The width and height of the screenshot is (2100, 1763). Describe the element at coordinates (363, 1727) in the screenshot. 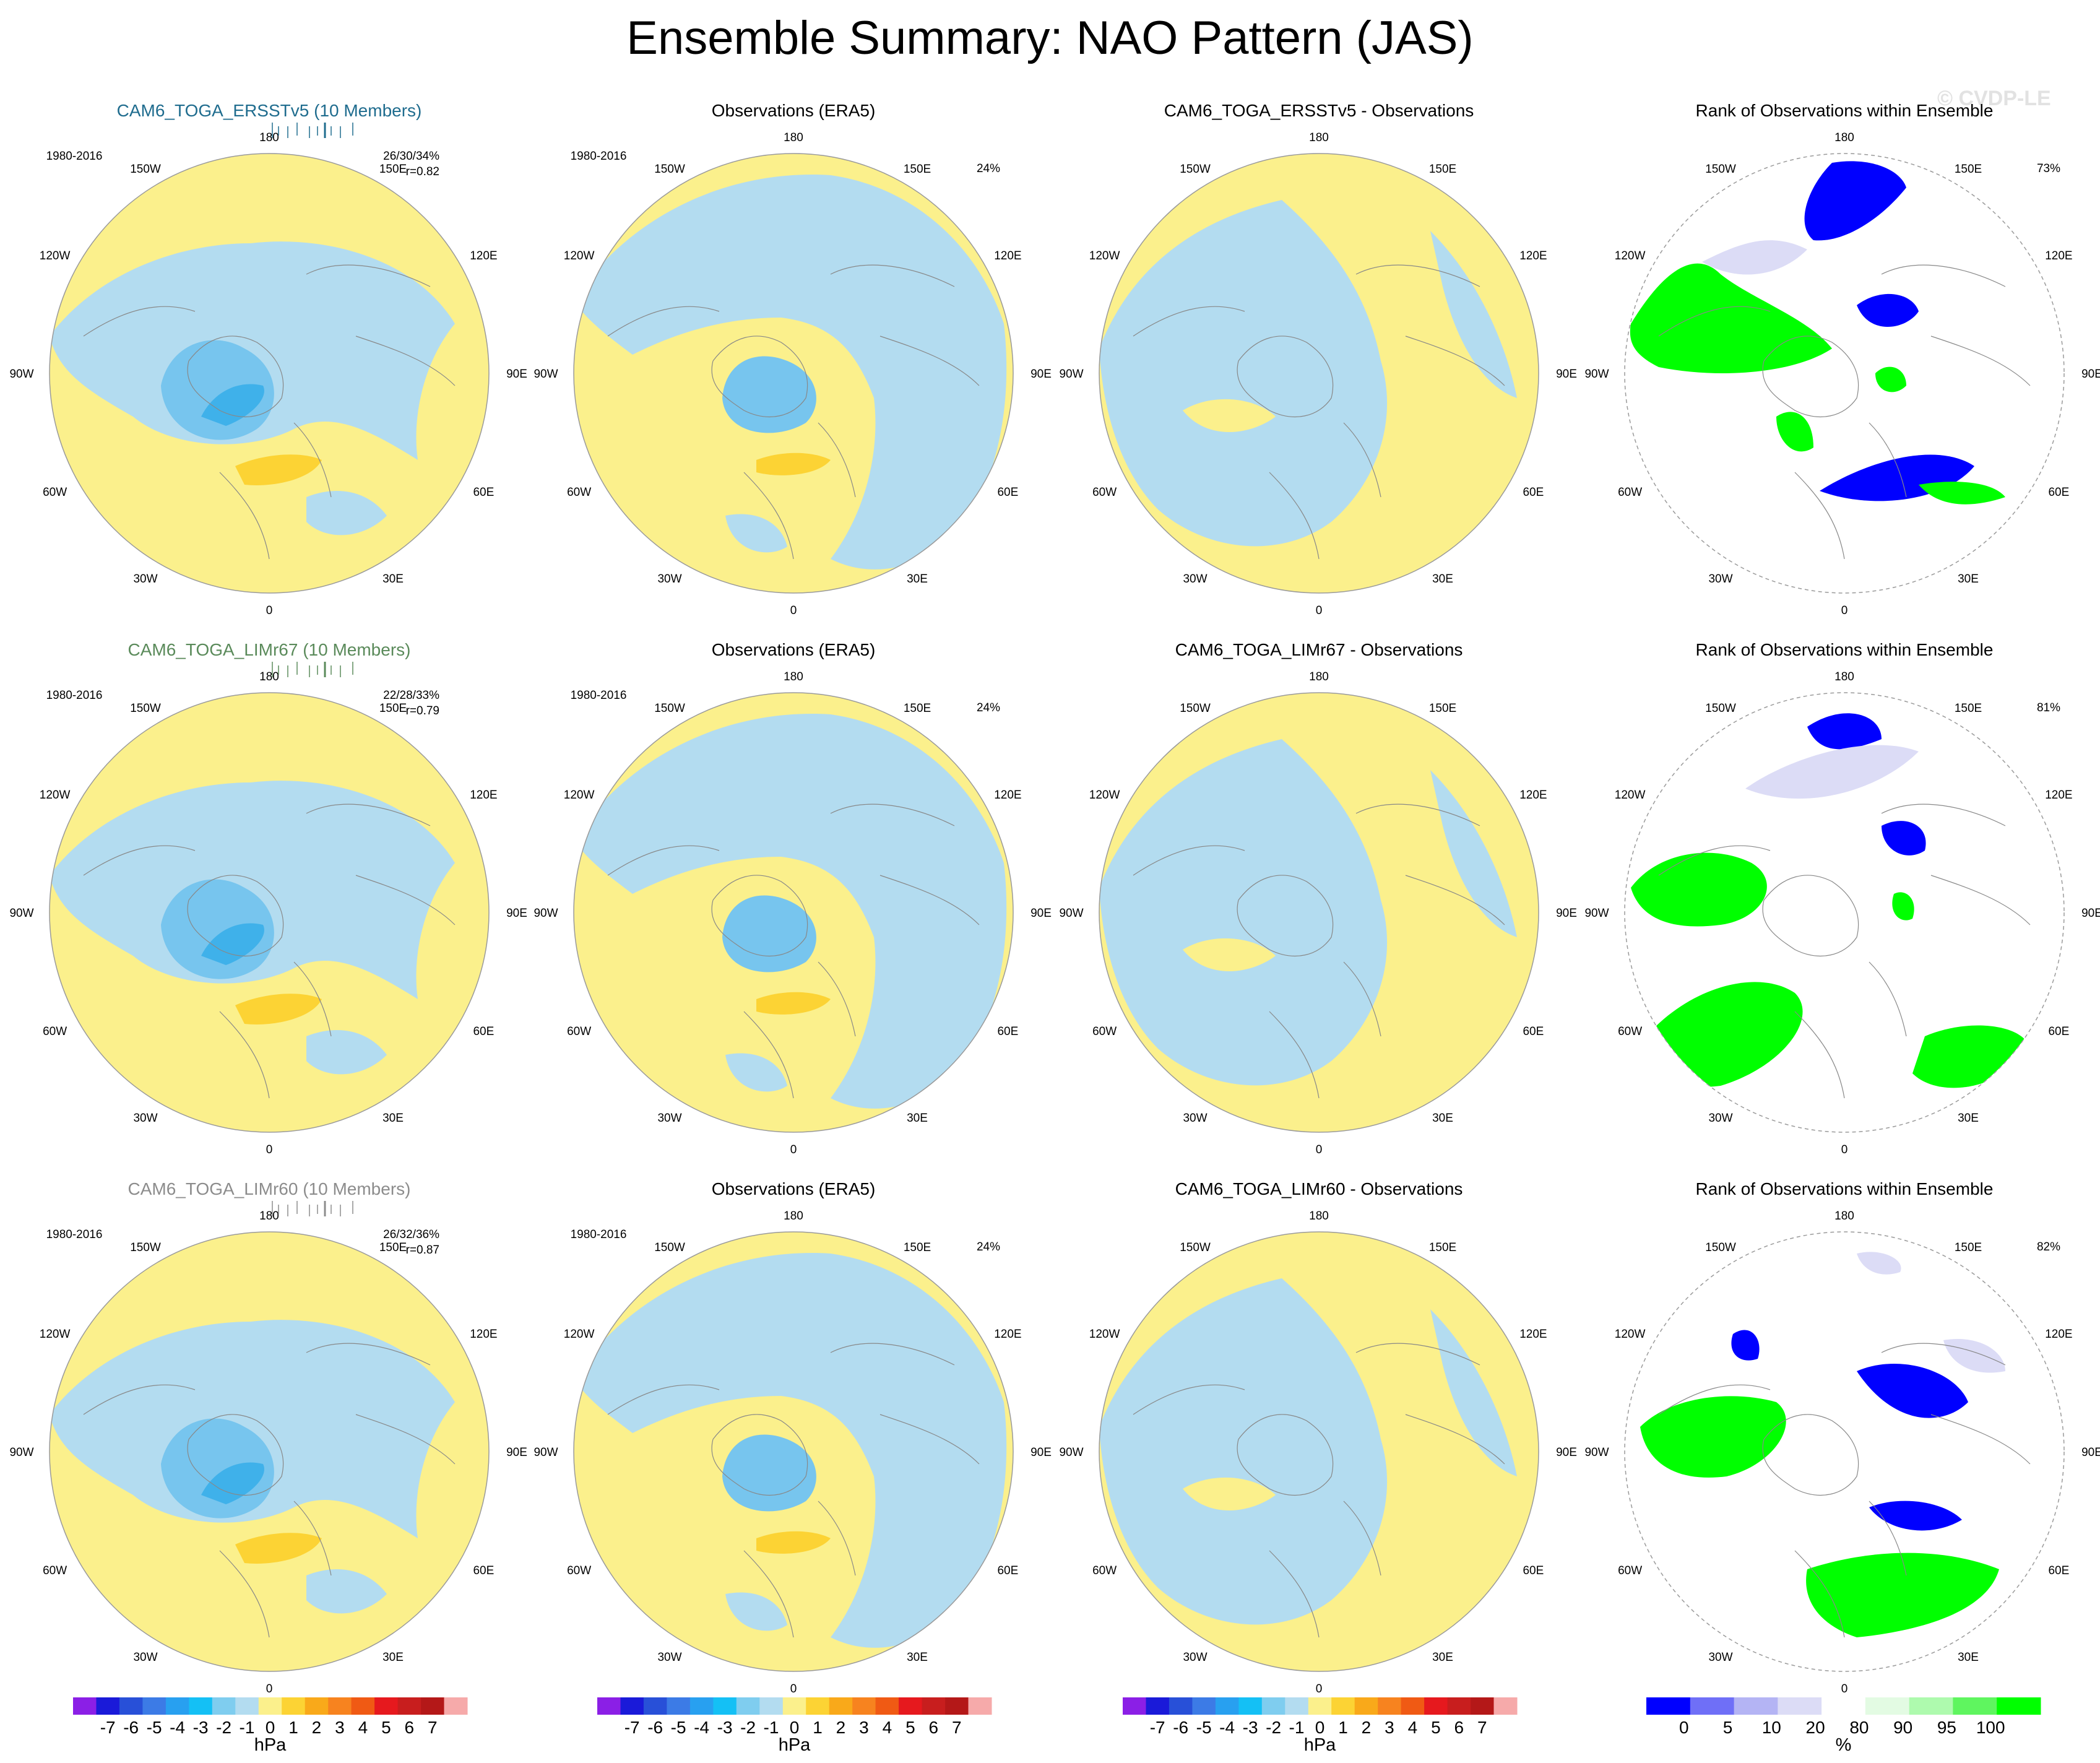

I see `colorbar-tick-label: 4` at that location.